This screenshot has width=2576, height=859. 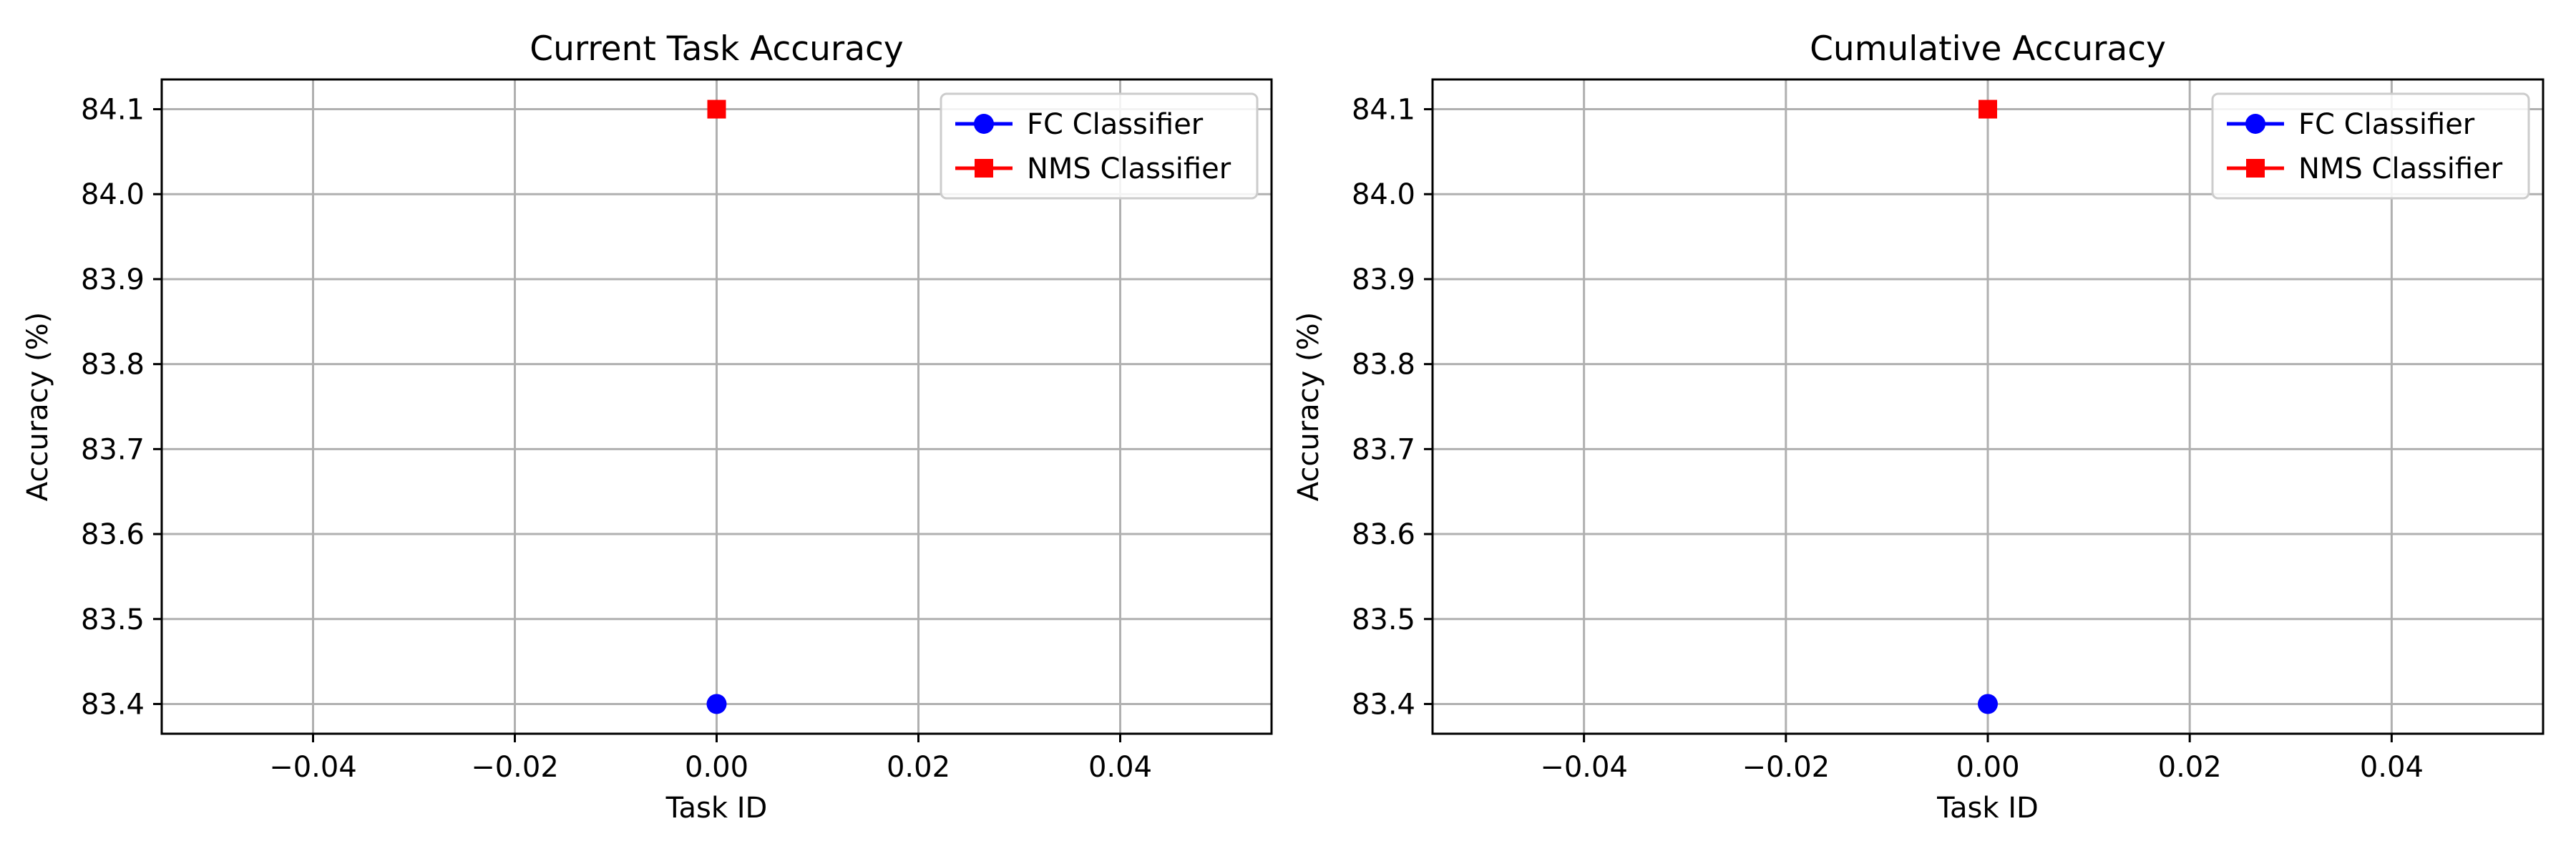 I want to click on chart-title: Current Task Accuracy, so click(x=716, y=49).